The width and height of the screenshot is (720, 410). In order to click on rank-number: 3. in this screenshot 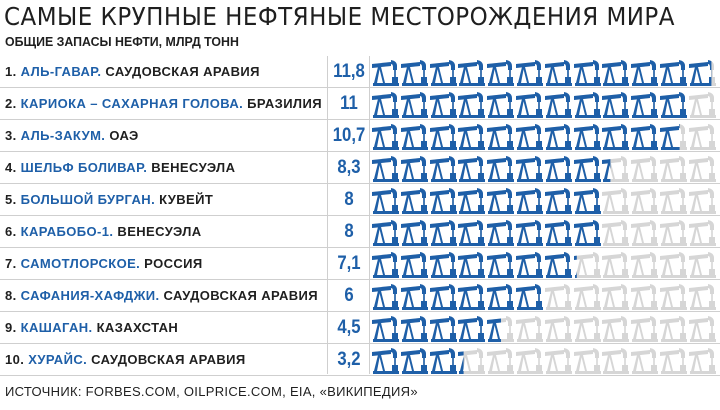, I will do `click(13, 135)`.